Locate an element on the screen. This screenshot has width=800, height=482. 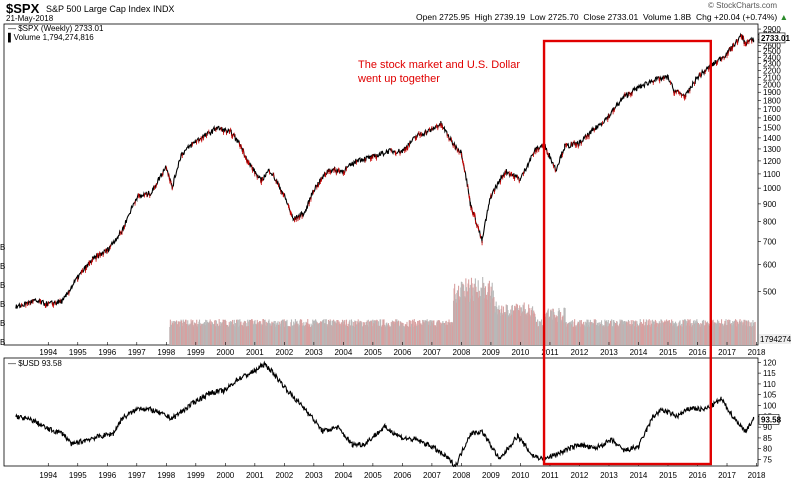
watermark: © StockCharts.com is located at coordinates (743, 5).